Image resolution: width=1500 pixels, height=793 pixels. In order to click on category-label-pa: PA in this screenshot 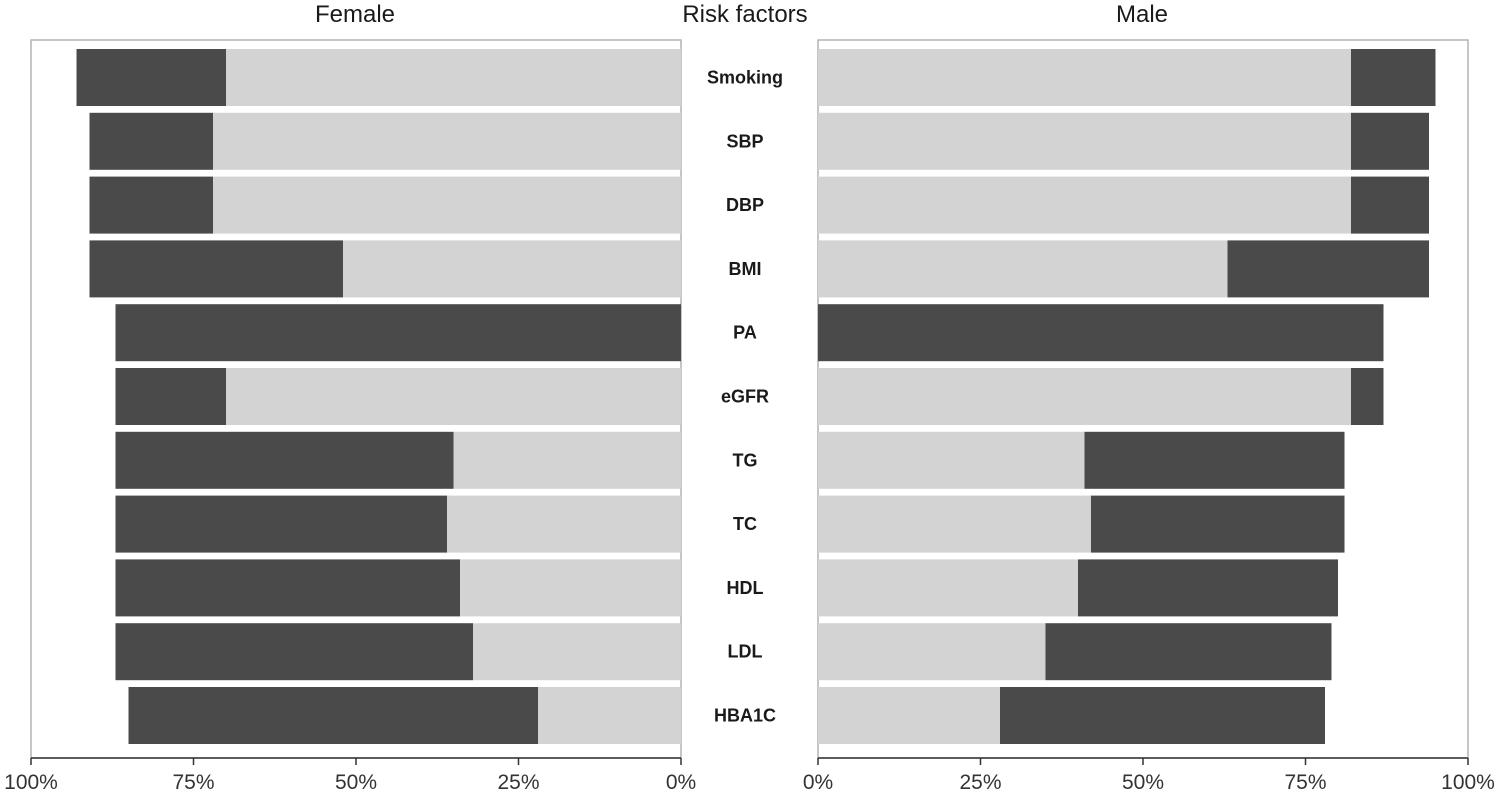, I will do `click(745, 333)`.